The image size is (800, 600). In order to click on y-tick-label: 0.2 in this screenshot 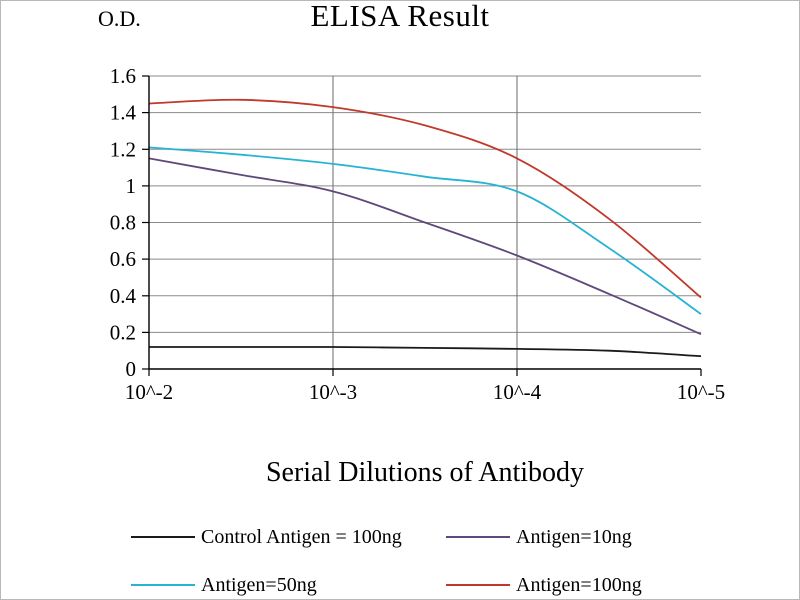, I will do `click(123, 332)`.